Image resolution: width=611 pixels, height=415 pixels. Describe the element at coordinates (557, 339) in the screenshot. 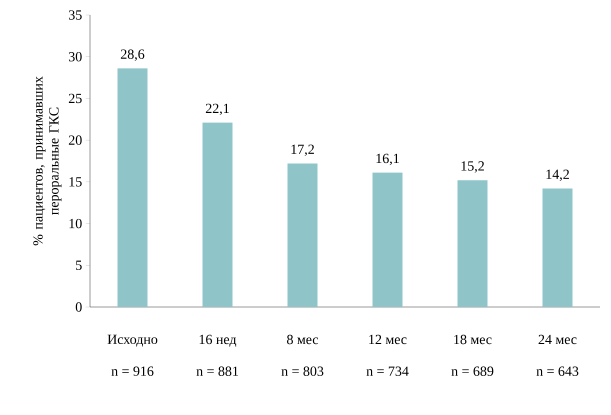

I see `x-tick-label: 24 мес` at that location.